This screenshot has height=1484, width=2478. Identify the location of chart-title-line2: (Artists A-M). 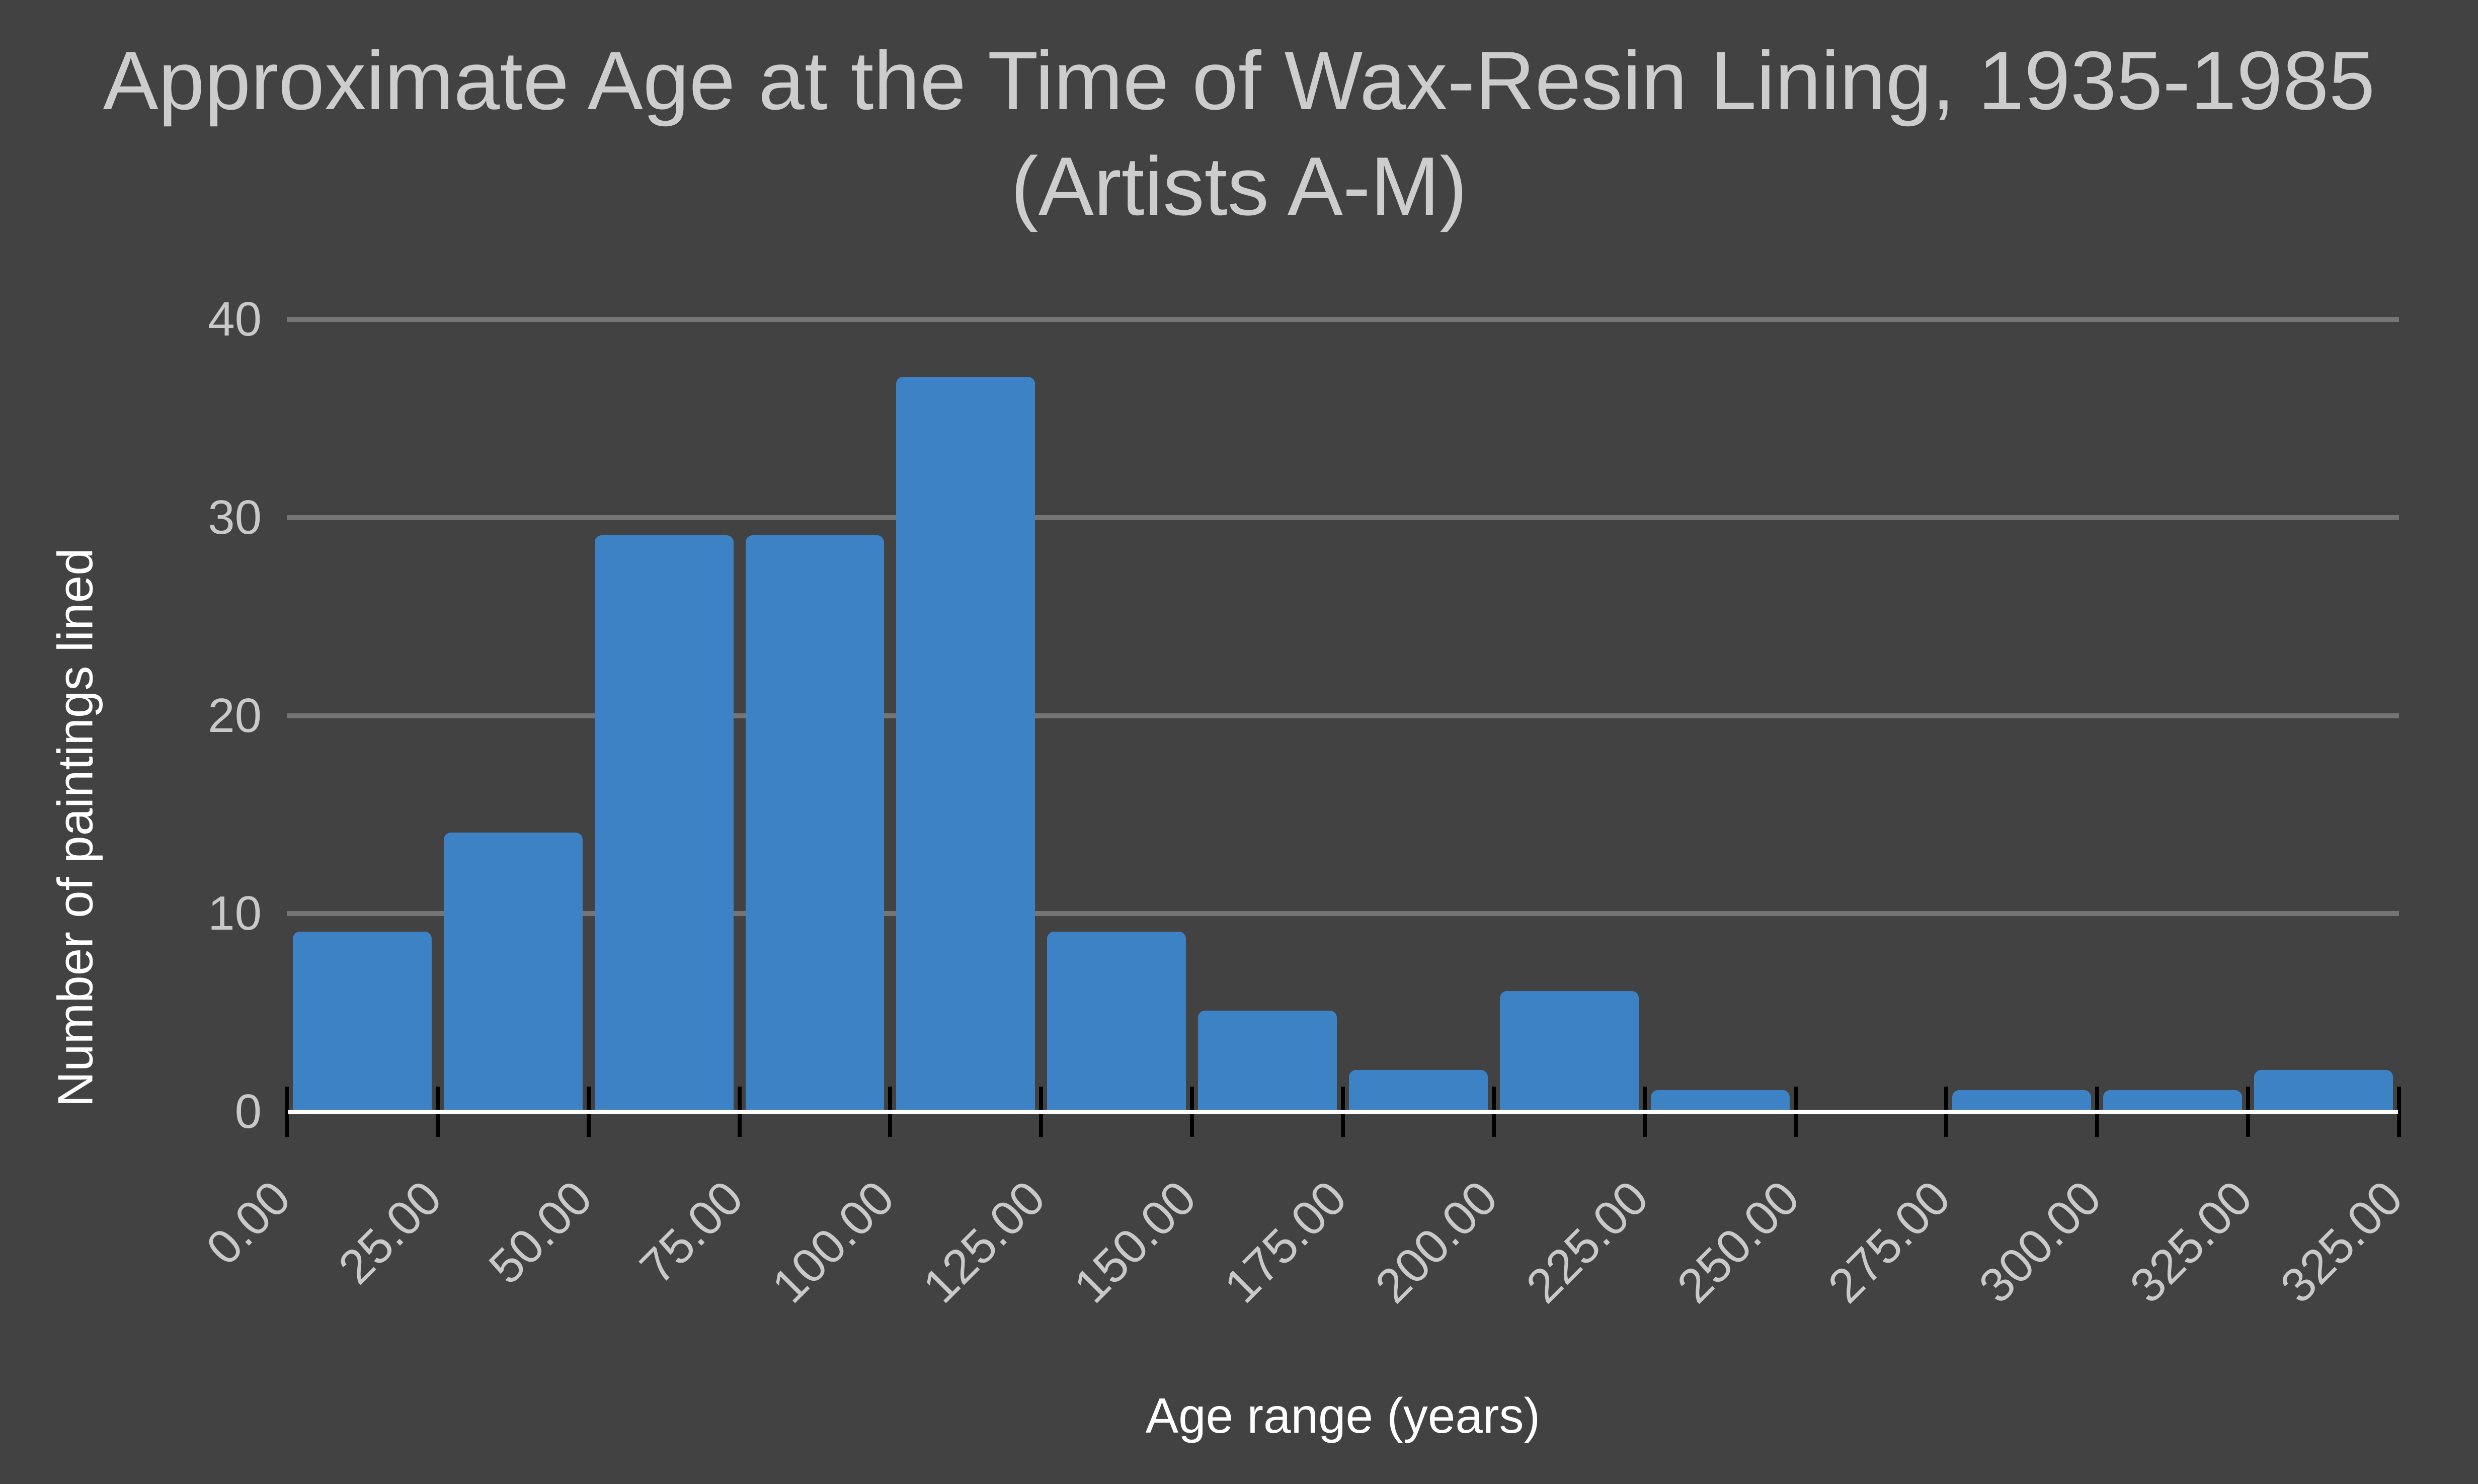
(1239, 186).